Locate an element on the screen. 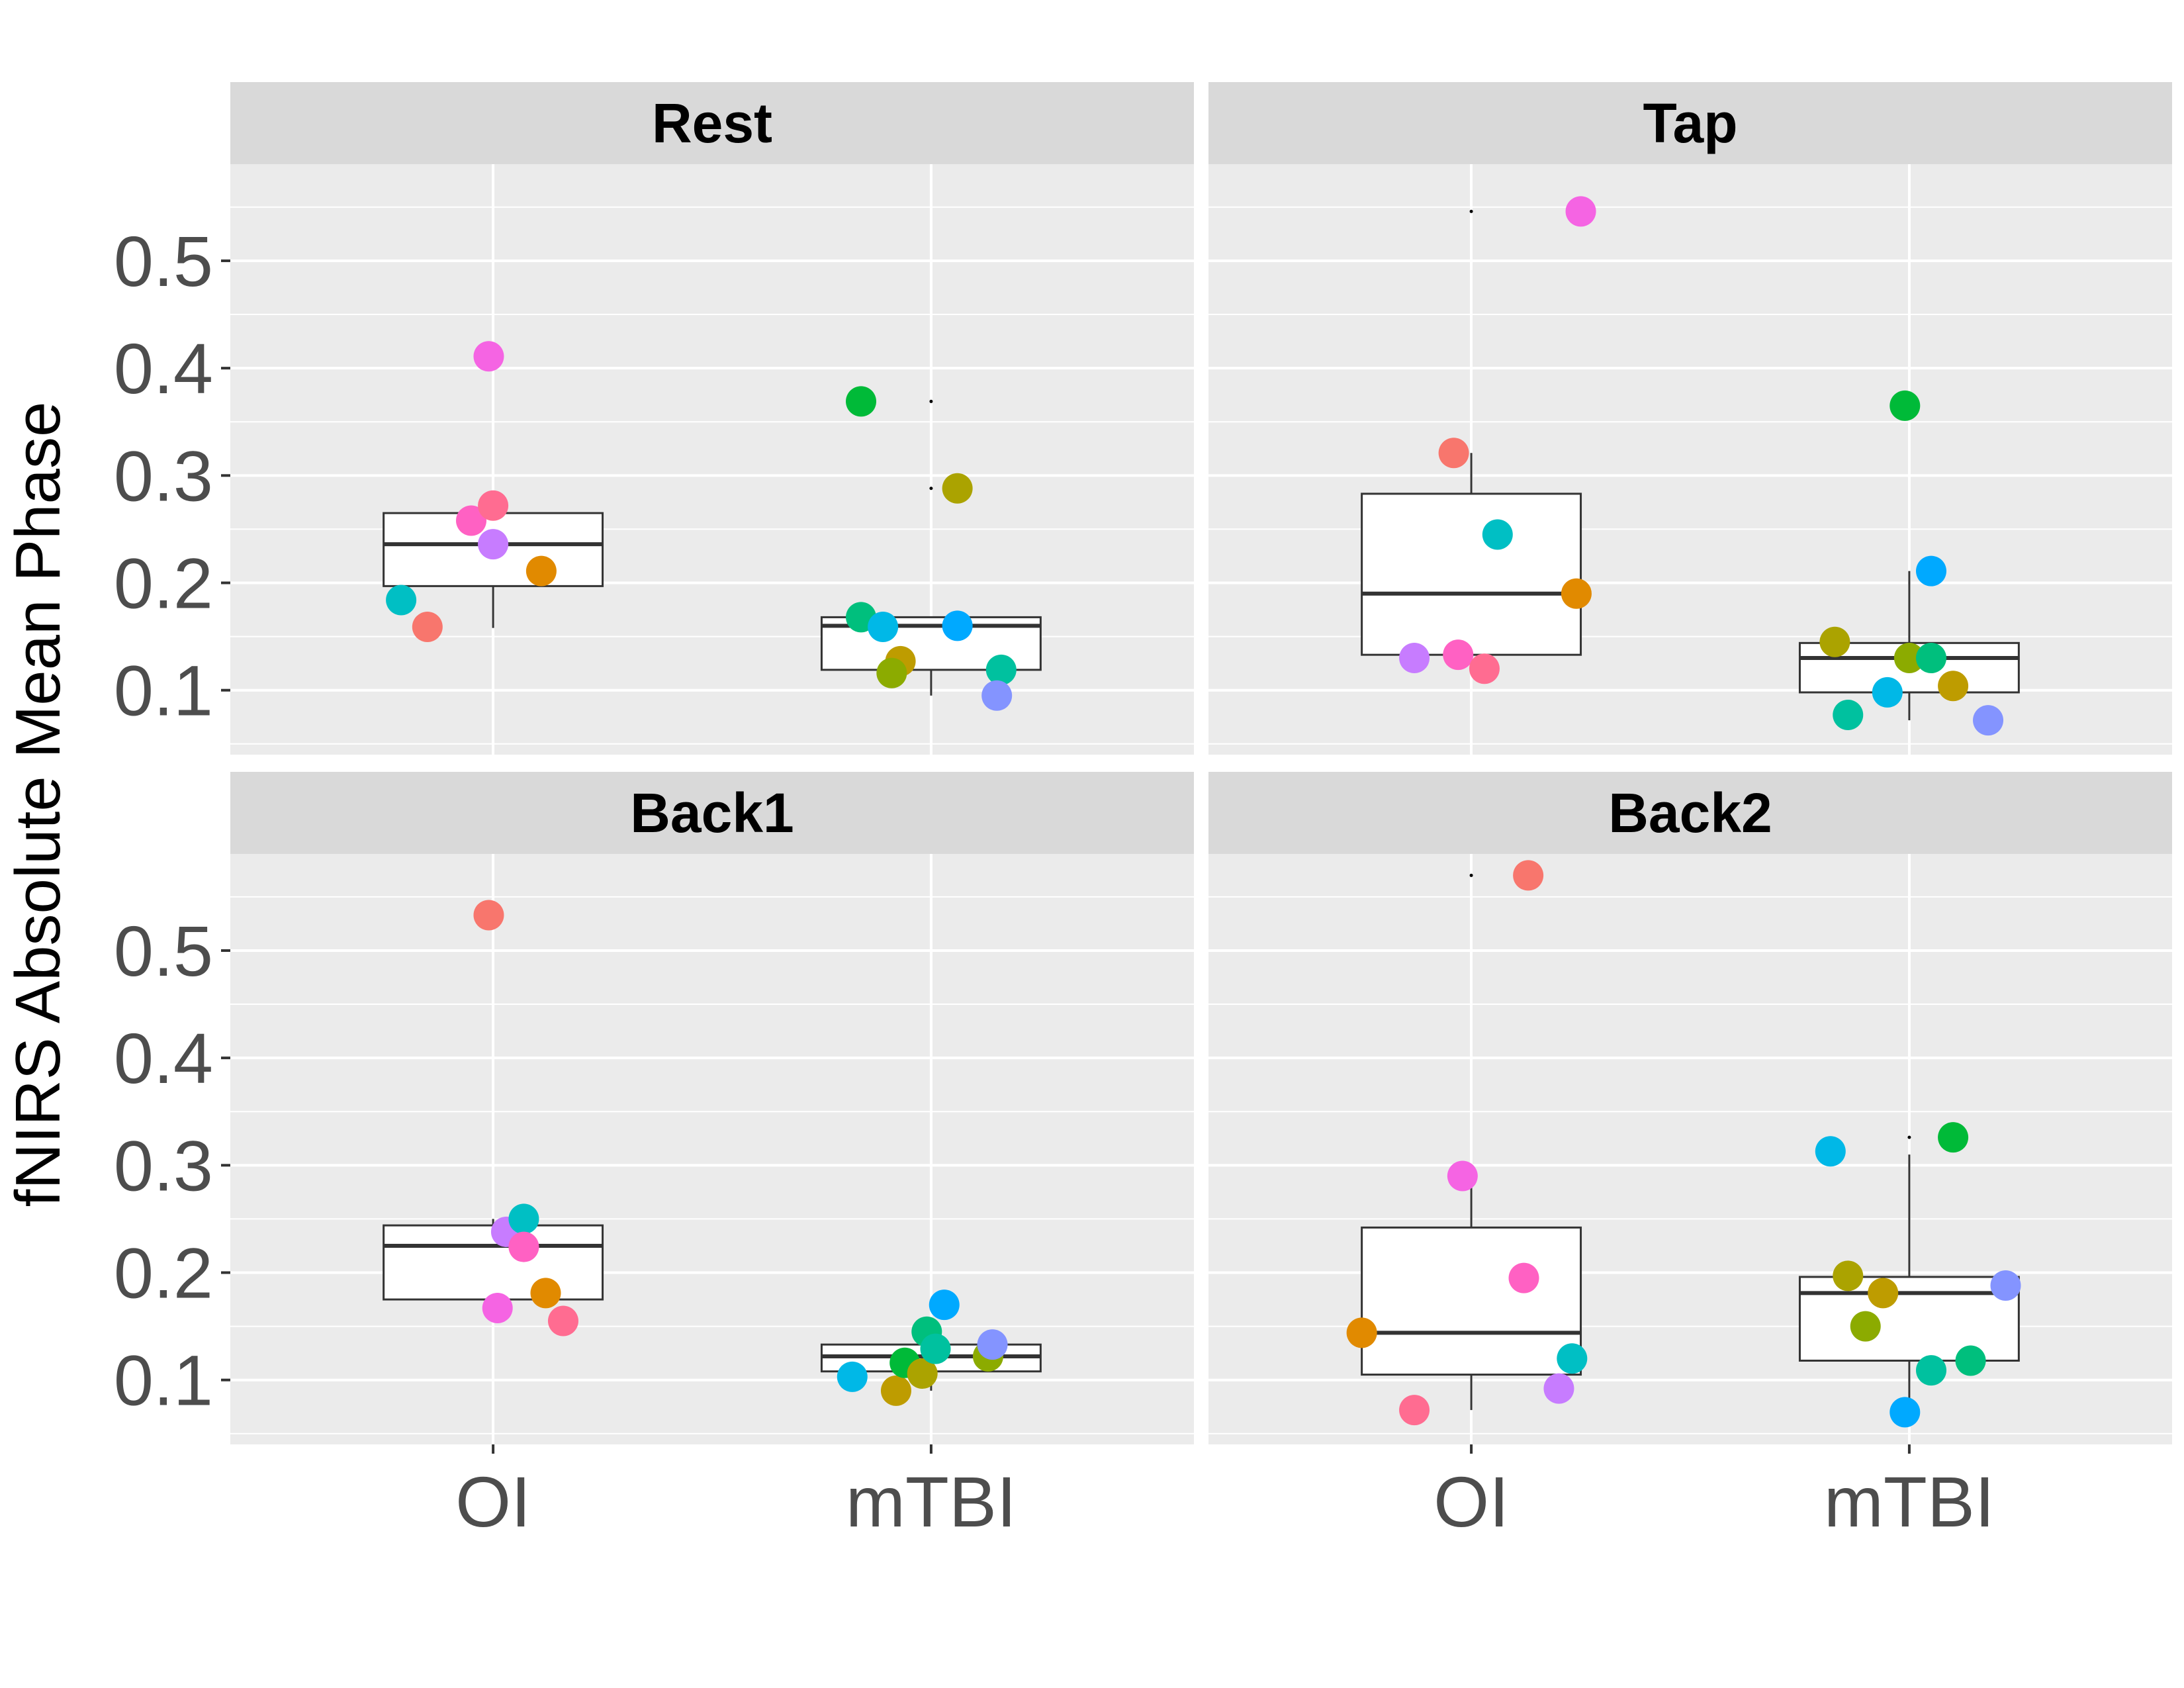 The image size is (2184, 1688). y-tick-label: 0.5 is located at coordinates (163, 951).